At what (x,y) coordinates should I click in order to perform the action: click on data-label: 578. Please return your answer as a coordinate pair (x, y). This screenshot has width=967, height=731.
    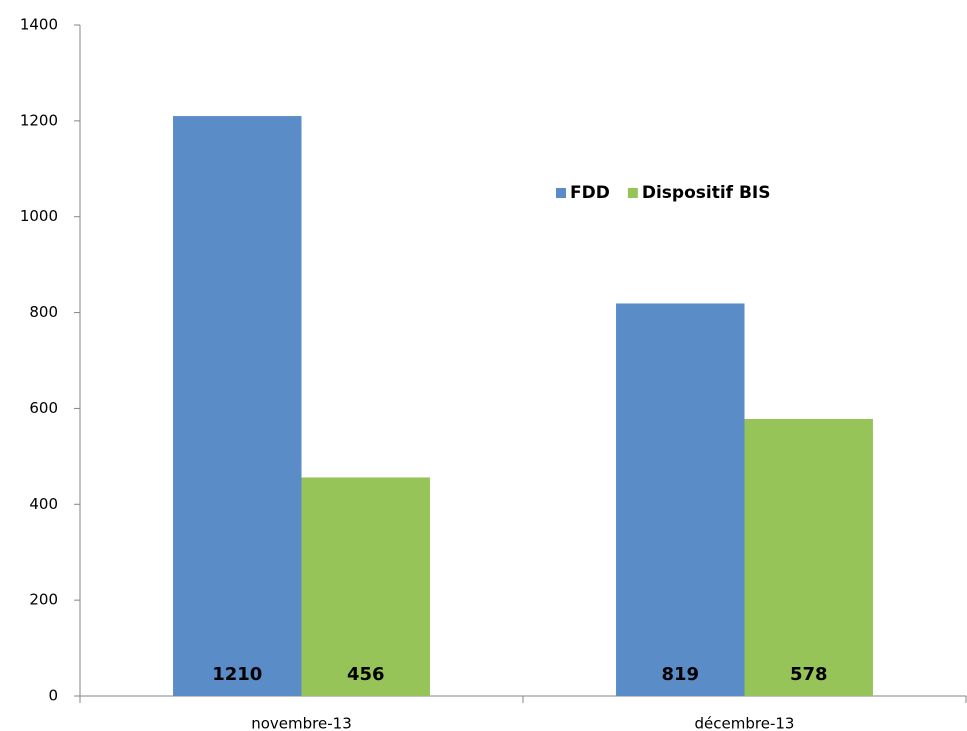
    Looking at the image, I should click on (809, 674).